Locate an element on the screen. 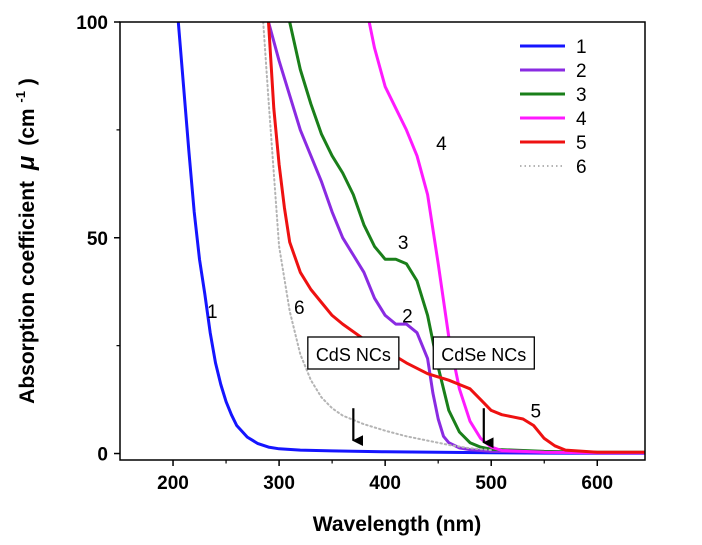  y-axis-title-unit: (cm is located at coordinates (27, 126).